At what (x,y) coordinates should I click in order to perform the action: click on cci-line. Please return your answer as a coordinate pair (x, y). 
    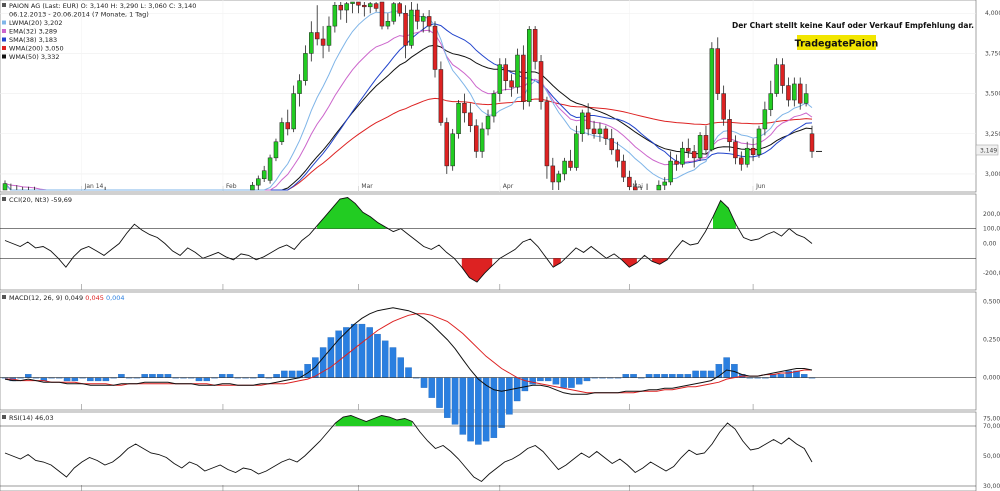
    Looking at the image, I should click on (408, 240).